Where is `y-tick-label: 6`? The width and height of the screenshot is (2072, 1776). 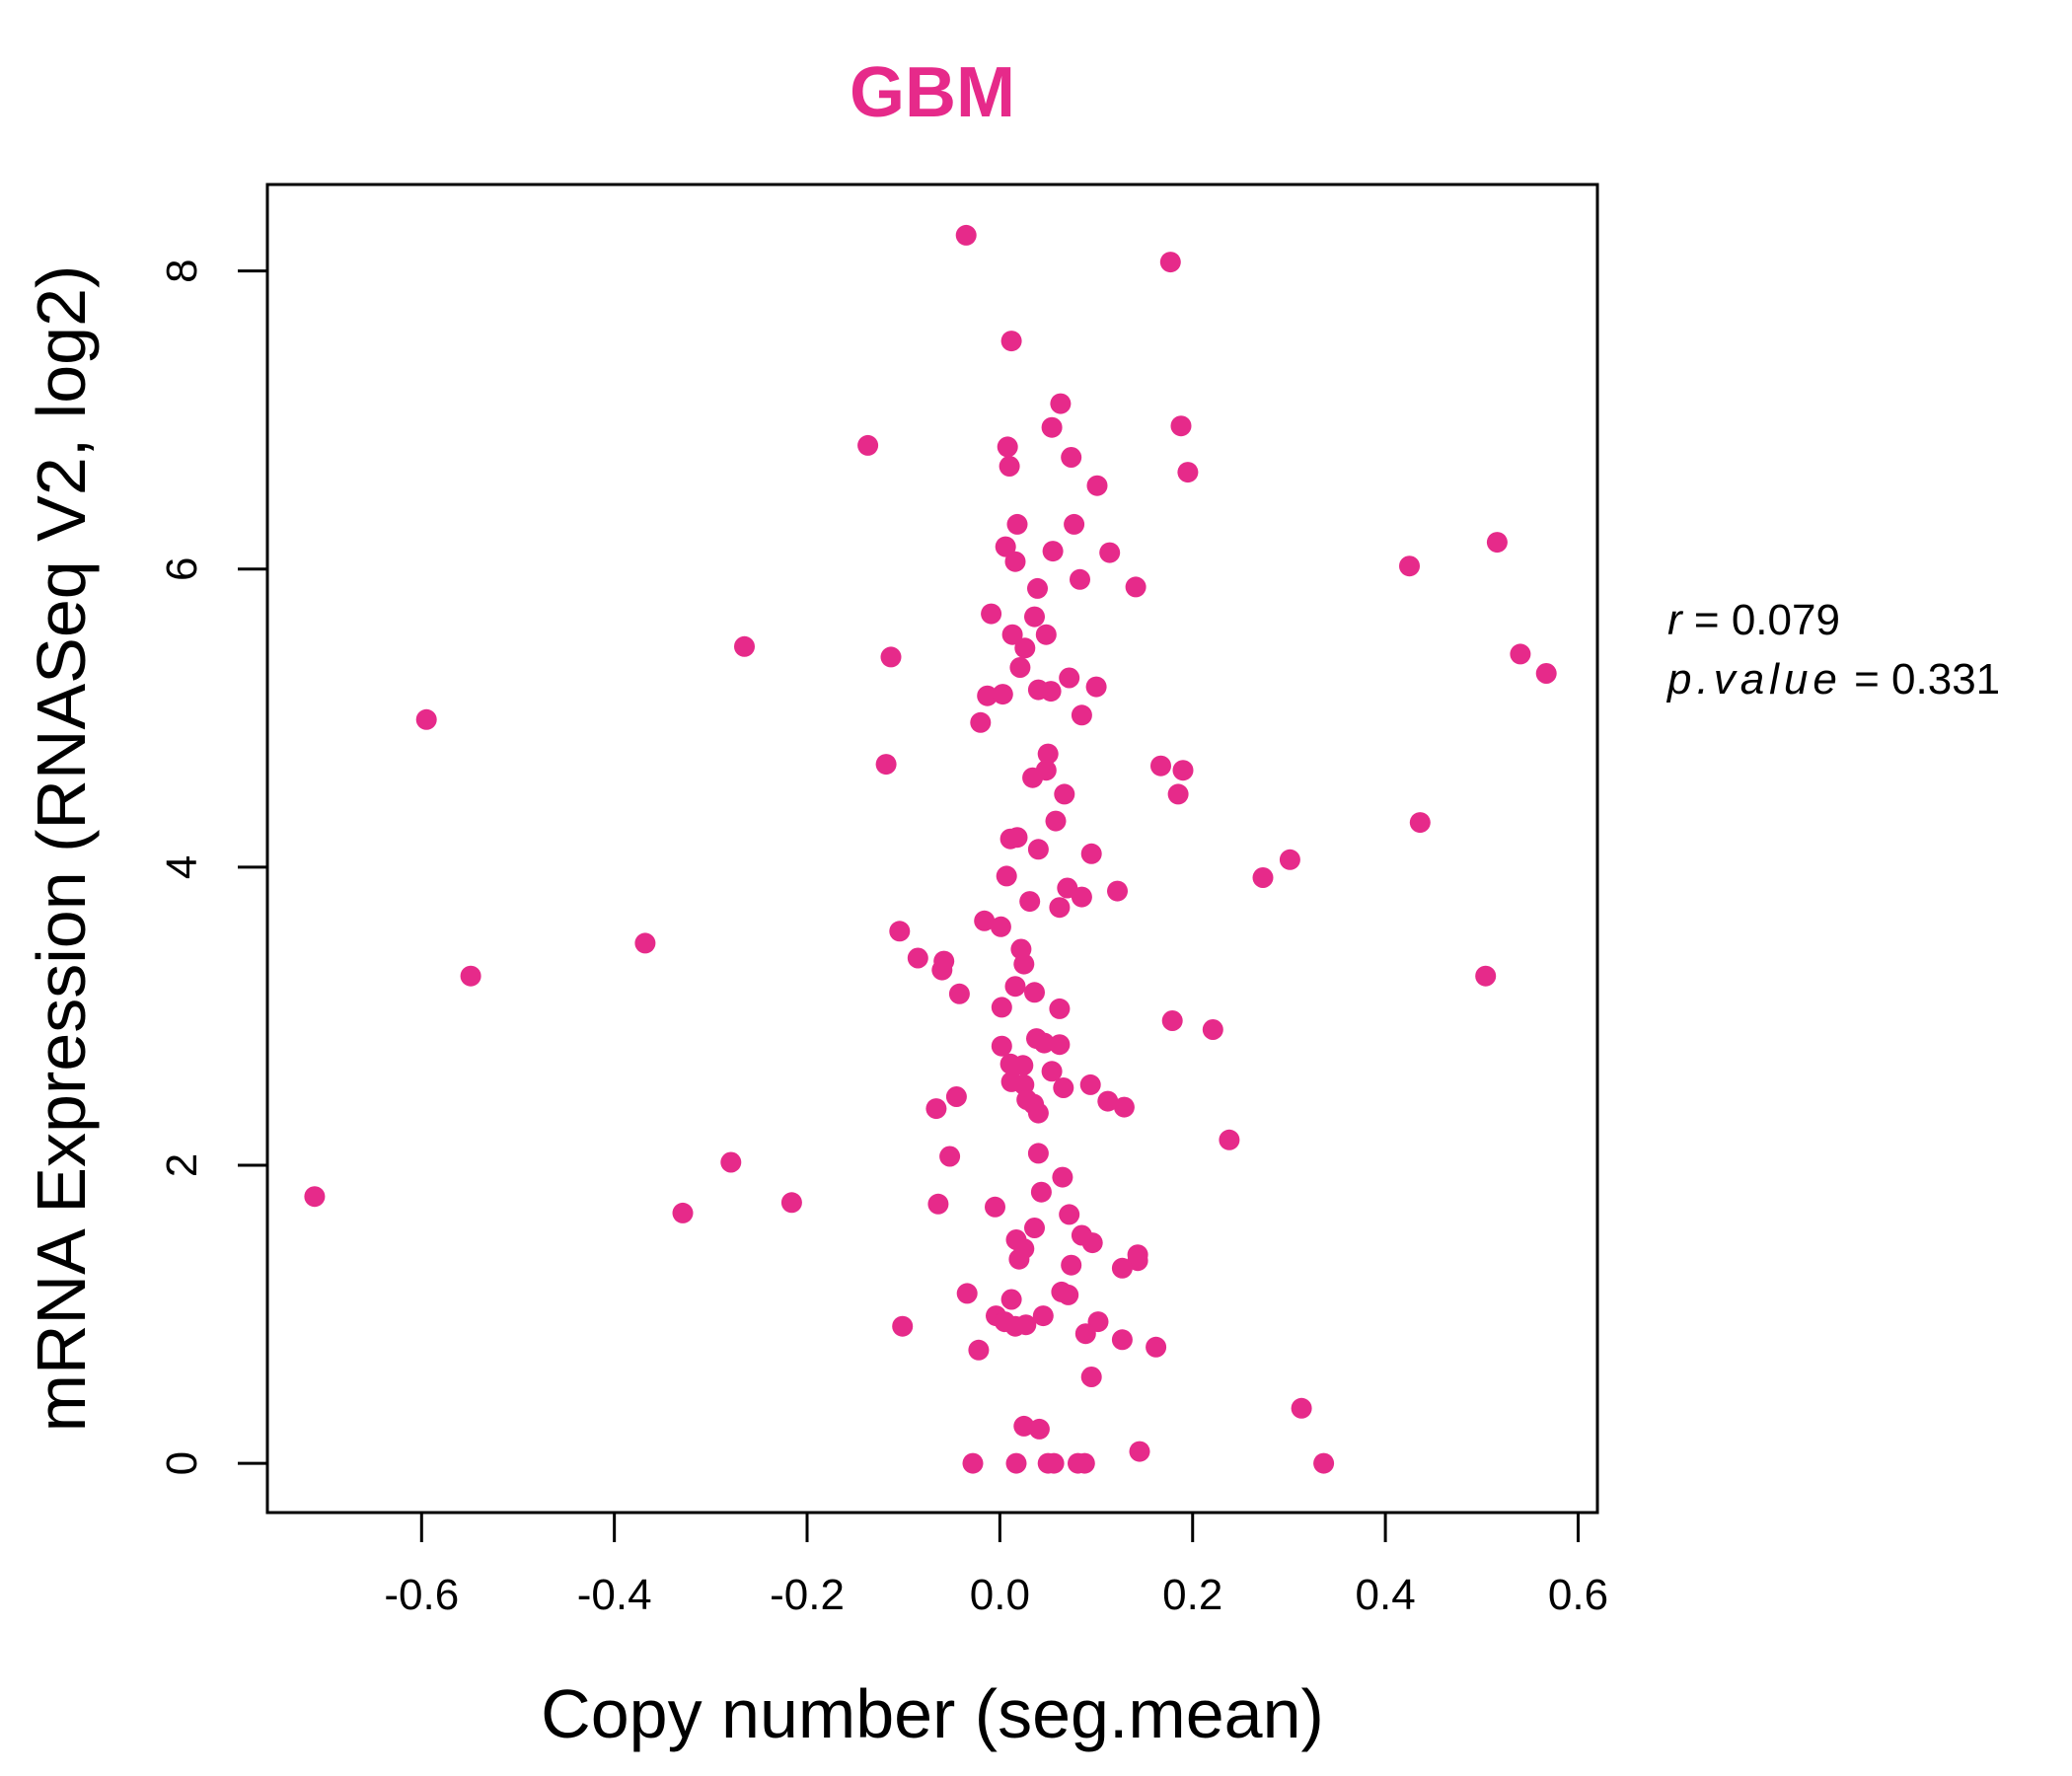 y-tick-label: 6 is located at coordinates (182, 569).